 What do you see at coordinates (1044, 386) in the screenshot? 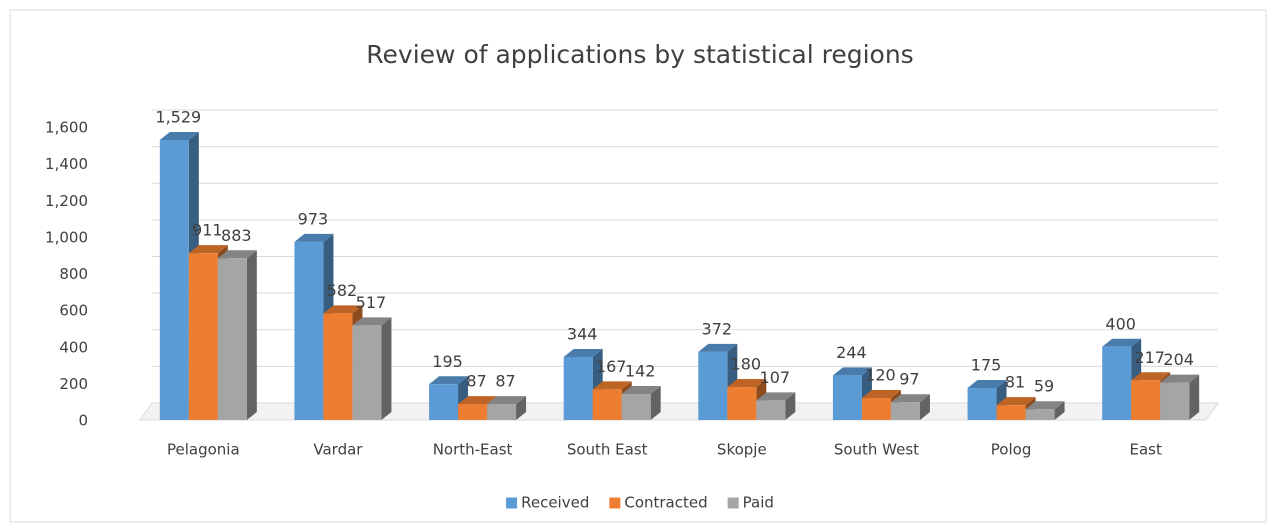
I see `data-label: 59` at bounding box center [1044, 386].